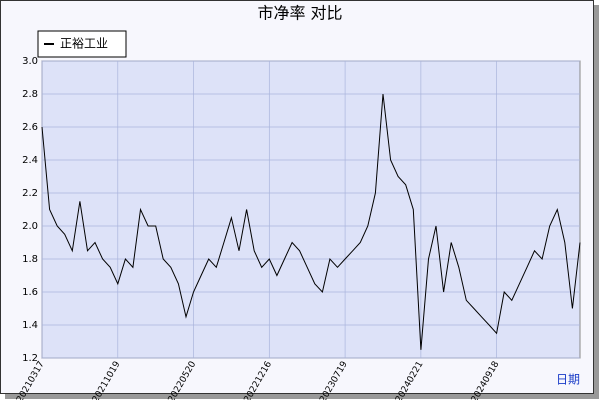  Describe the element at coordinates (84, 43) in the screenshot. I see `legend-label: 正裕工业` at that location.